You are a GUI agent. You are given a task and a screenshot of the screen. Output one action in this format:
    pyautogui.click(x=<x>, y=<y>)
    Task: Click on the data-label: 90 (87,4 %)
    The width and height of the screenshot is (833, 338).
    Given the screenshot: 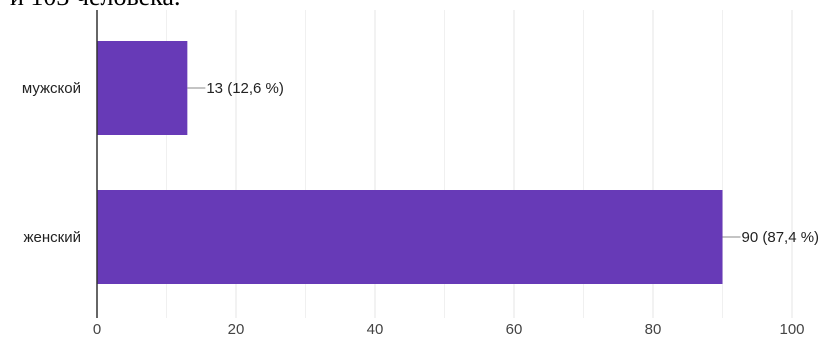 What is the action you would take?
    pyautogui.click(x=781, y=237)
    